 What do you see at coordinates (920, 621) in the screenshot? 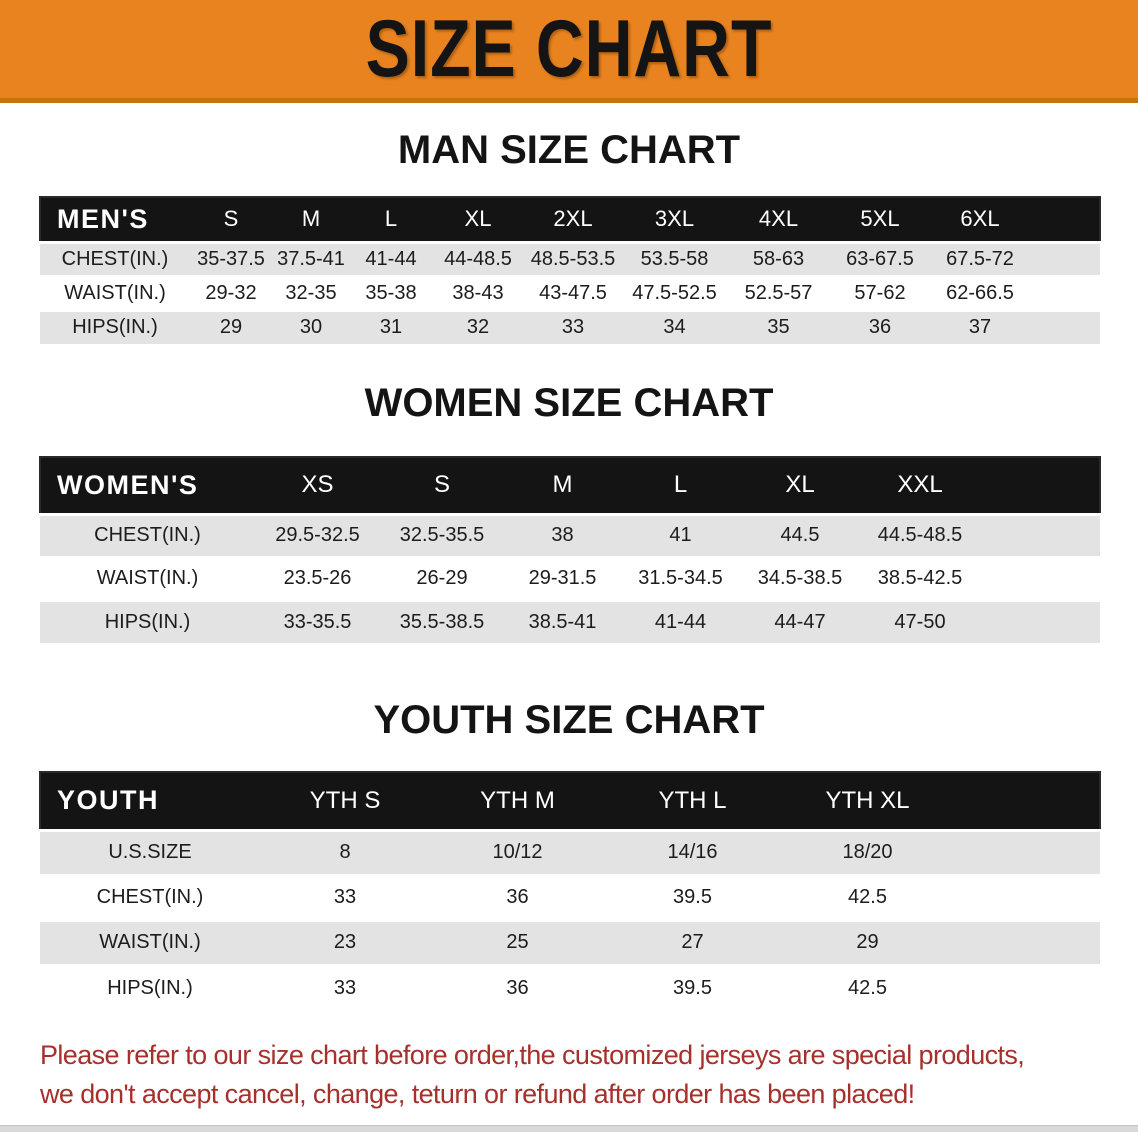
I see `table-cell: 47-50` at bounding box center [920, 621].